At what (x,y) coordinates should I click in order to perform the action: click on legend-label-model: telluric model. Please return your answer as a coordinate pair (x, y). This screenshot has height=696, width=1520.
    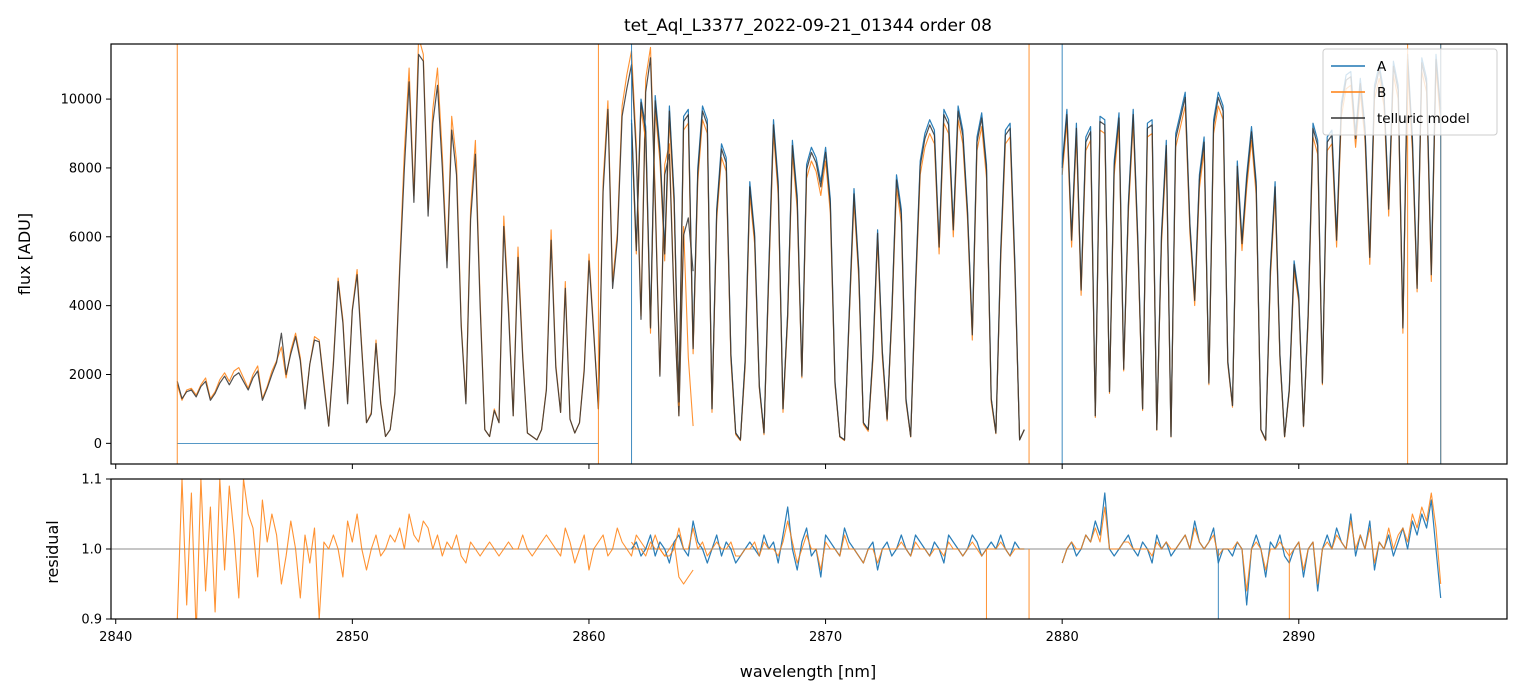
    Looking at the image, I should click on (1423, 119).